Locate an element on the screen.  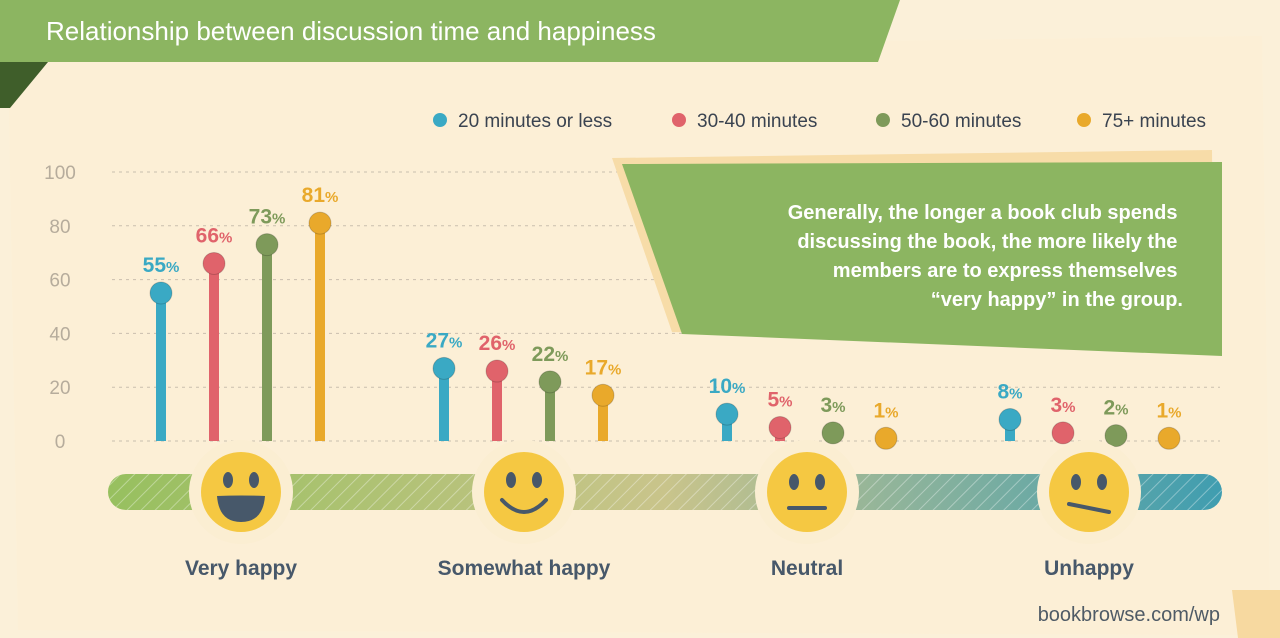
callout-line-2: discussing the book, the more likely the is located at coordinates (987, 242).